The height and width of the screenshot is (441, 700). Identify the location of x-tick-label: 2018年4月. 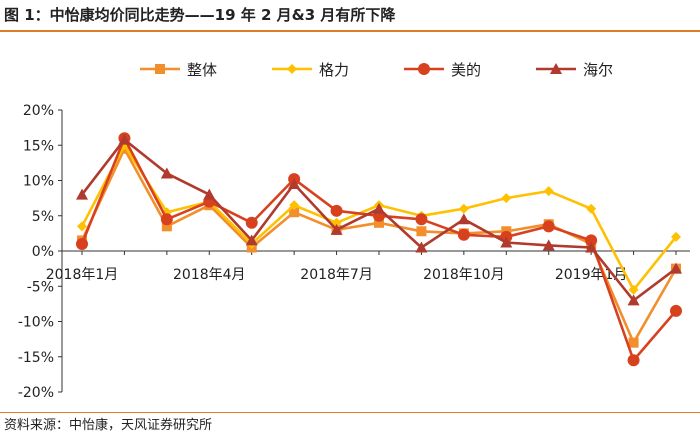
(209, 275).